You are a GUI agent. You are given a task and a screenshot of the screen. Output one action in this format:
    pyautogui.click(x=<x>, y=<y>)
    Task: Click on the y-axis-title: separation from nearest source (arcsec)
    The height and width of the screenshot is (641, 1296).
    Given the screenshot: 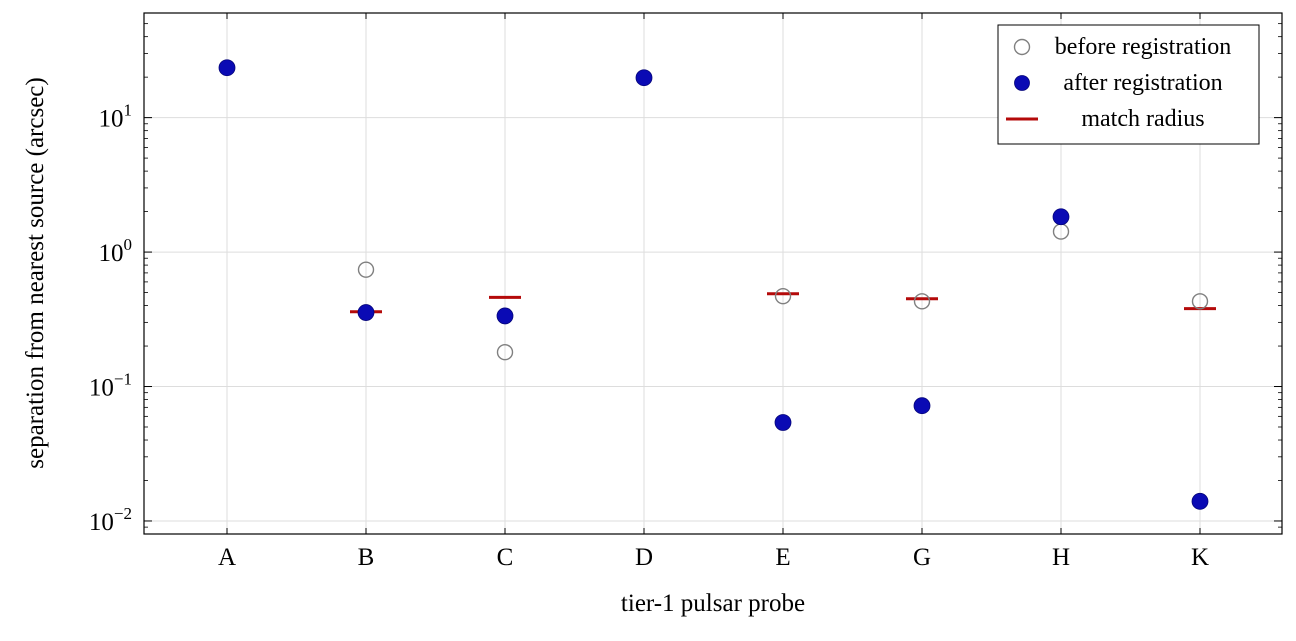 What is the action you would take?
    pyautogui.click(x=35, y=272)
    